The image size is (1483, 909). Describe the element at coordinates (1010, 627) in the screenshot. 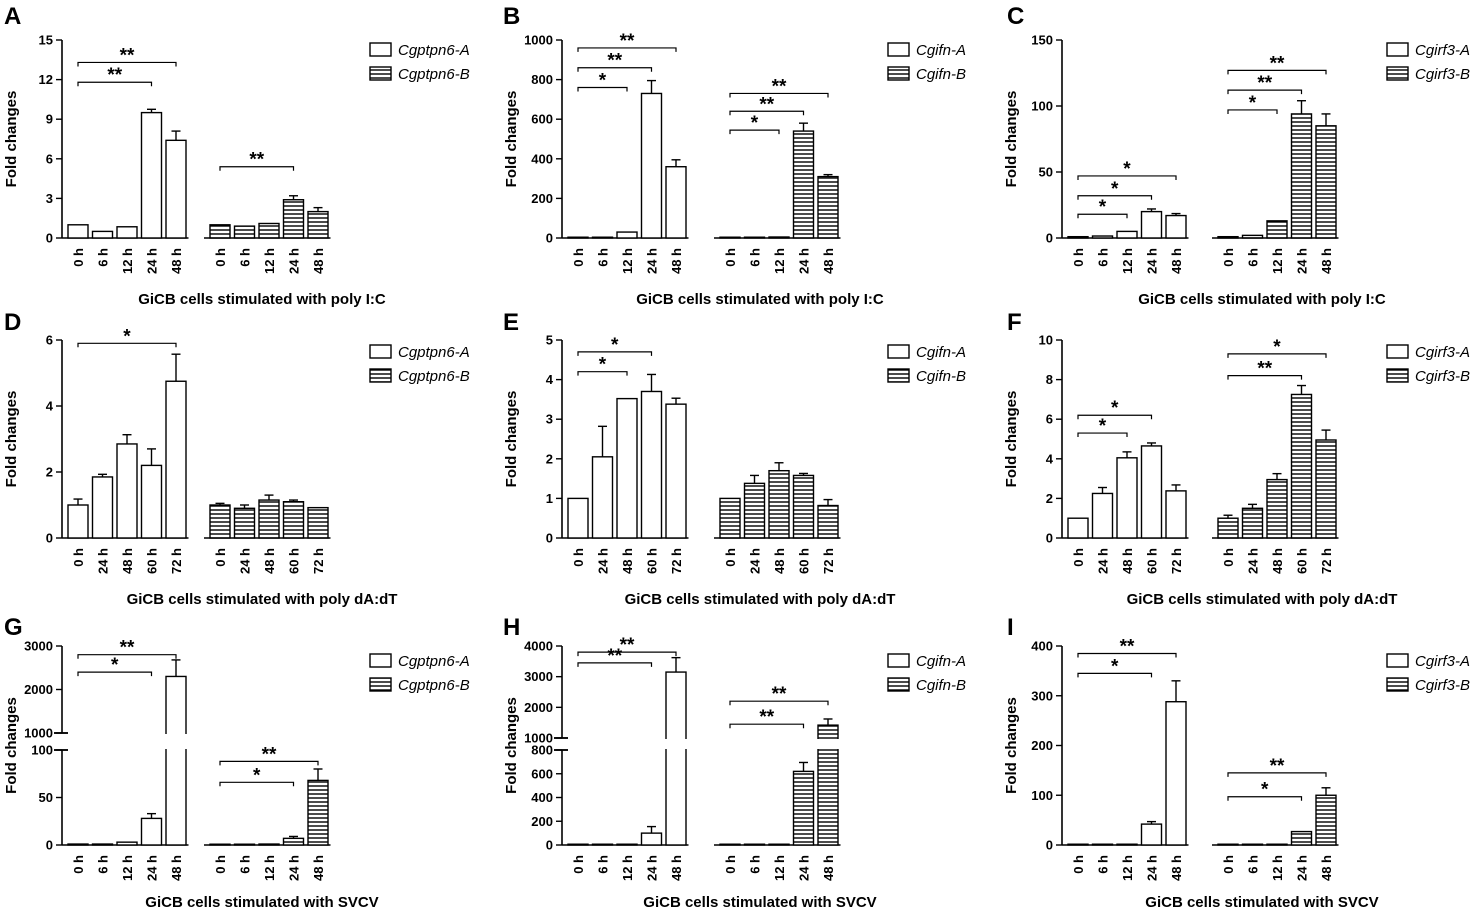

I see `panel-letter: I` at that location.